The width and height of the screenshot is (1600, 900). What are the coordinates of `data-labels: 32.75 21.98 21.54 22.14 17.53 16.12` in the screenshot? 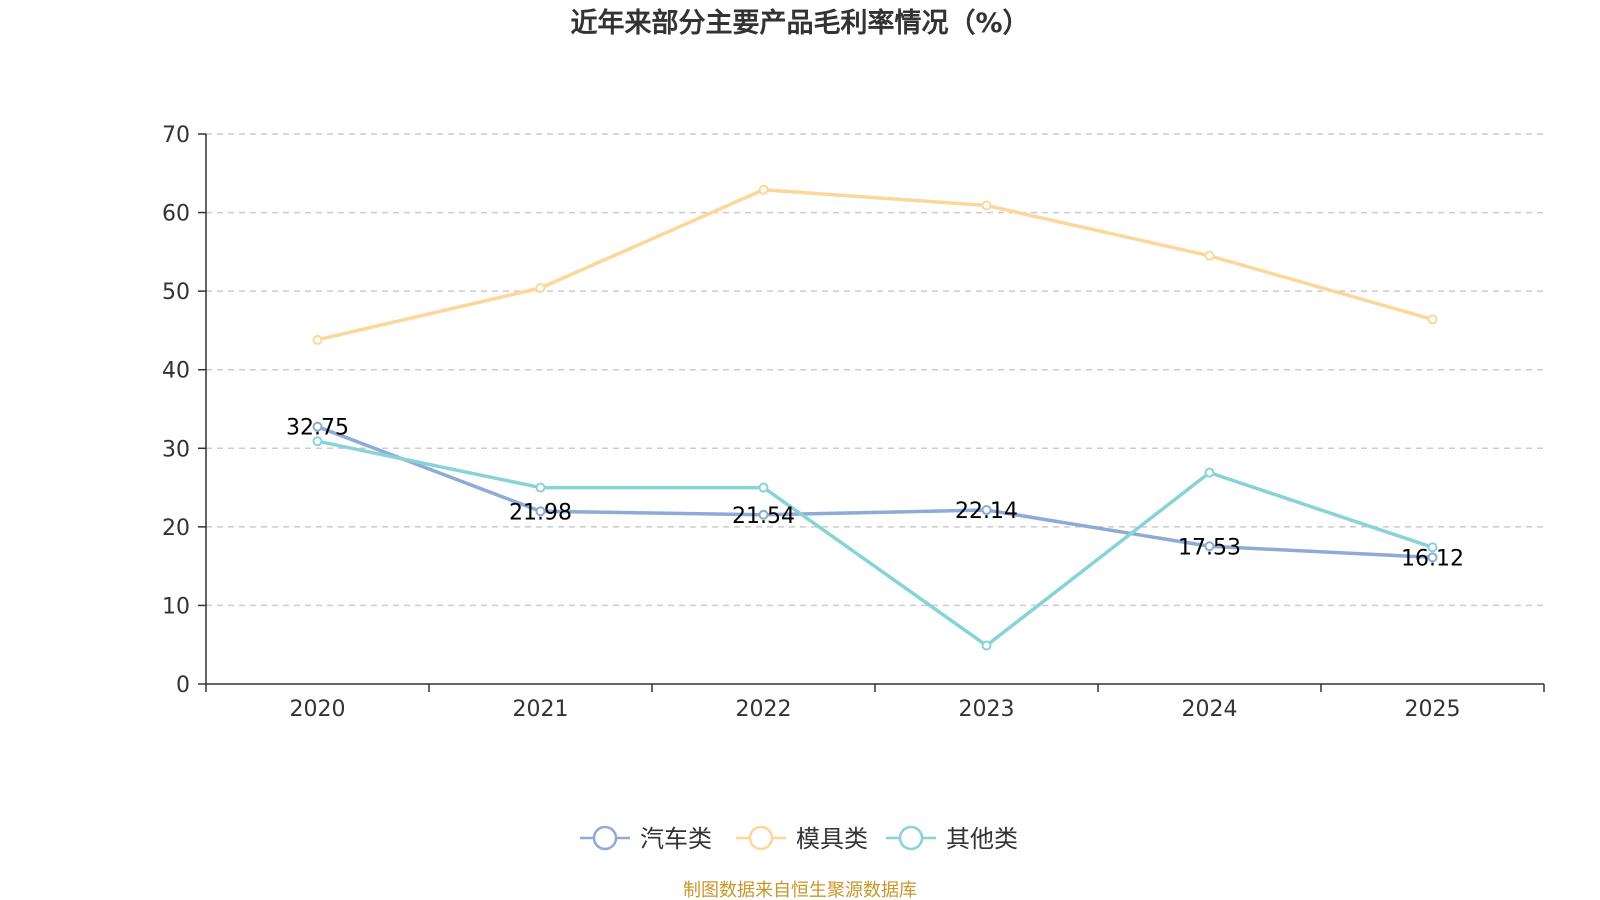 It's located at (875, 494).